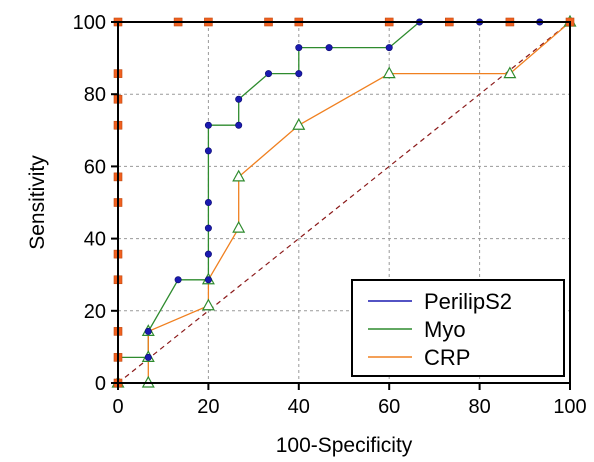 The image size is (594, 462). What do you see at coordinates (117, 407) in the screenshot?
I see `x-tick-label-0: 0` at bounding box center [117, 407].